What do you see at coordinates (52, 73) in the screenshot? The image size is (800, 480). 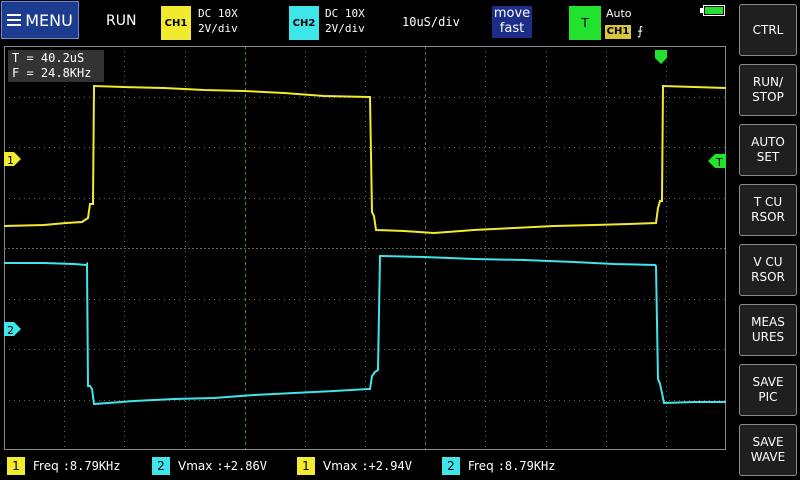 I see `frequency-readout: F = 24.8KHz` at bounding box center [52, 73].